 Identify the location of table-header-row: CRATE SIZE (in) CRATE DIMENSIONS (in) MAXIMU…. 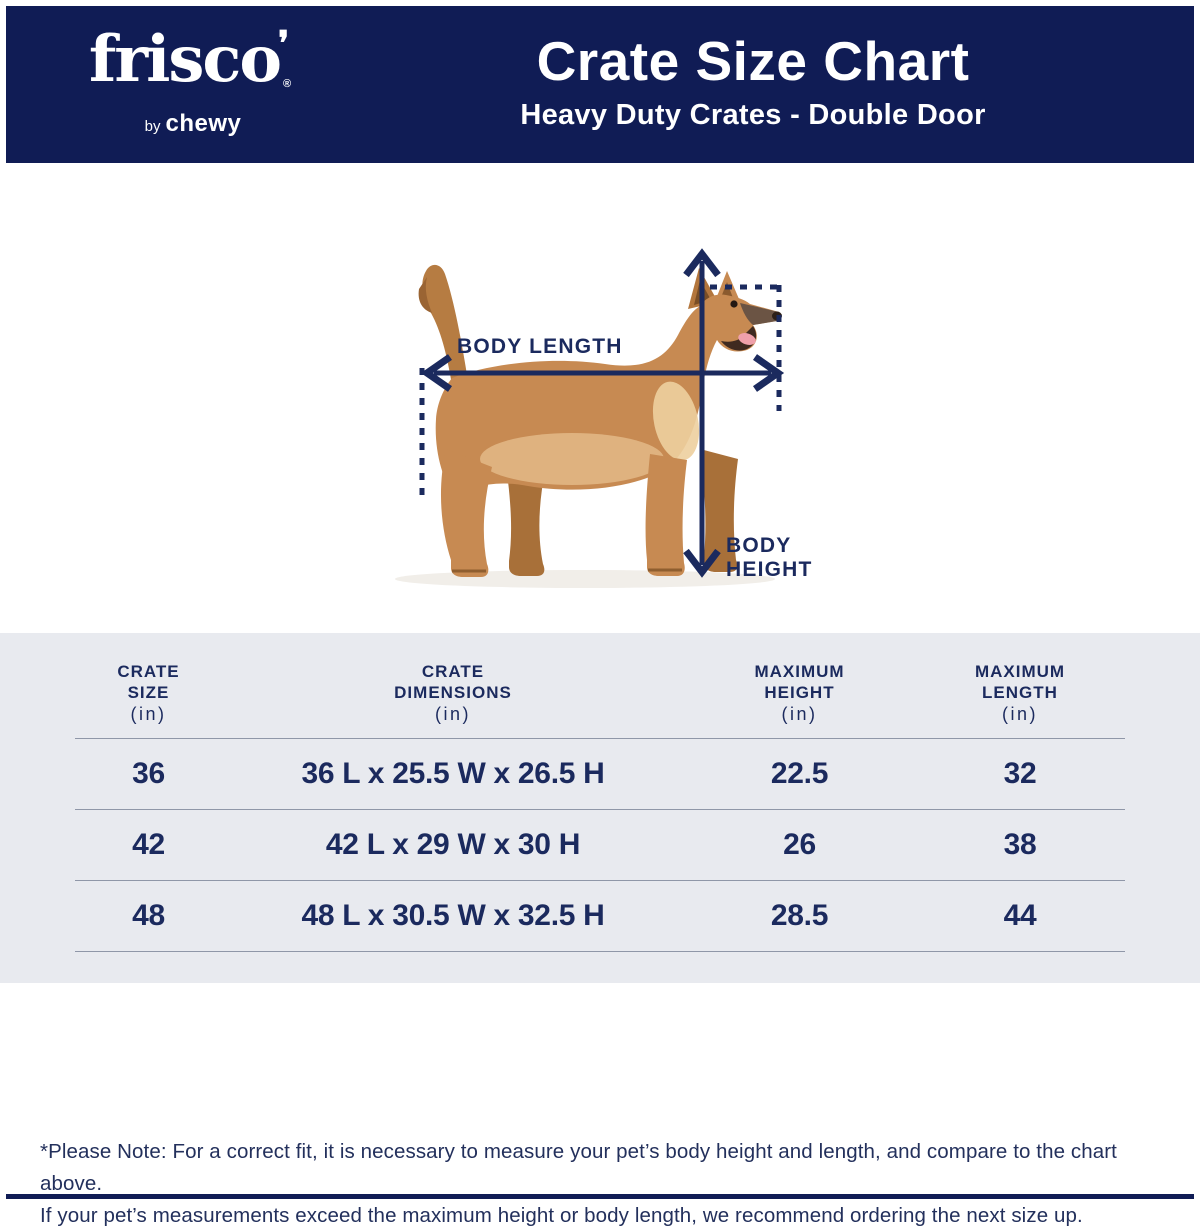
(600, 700).